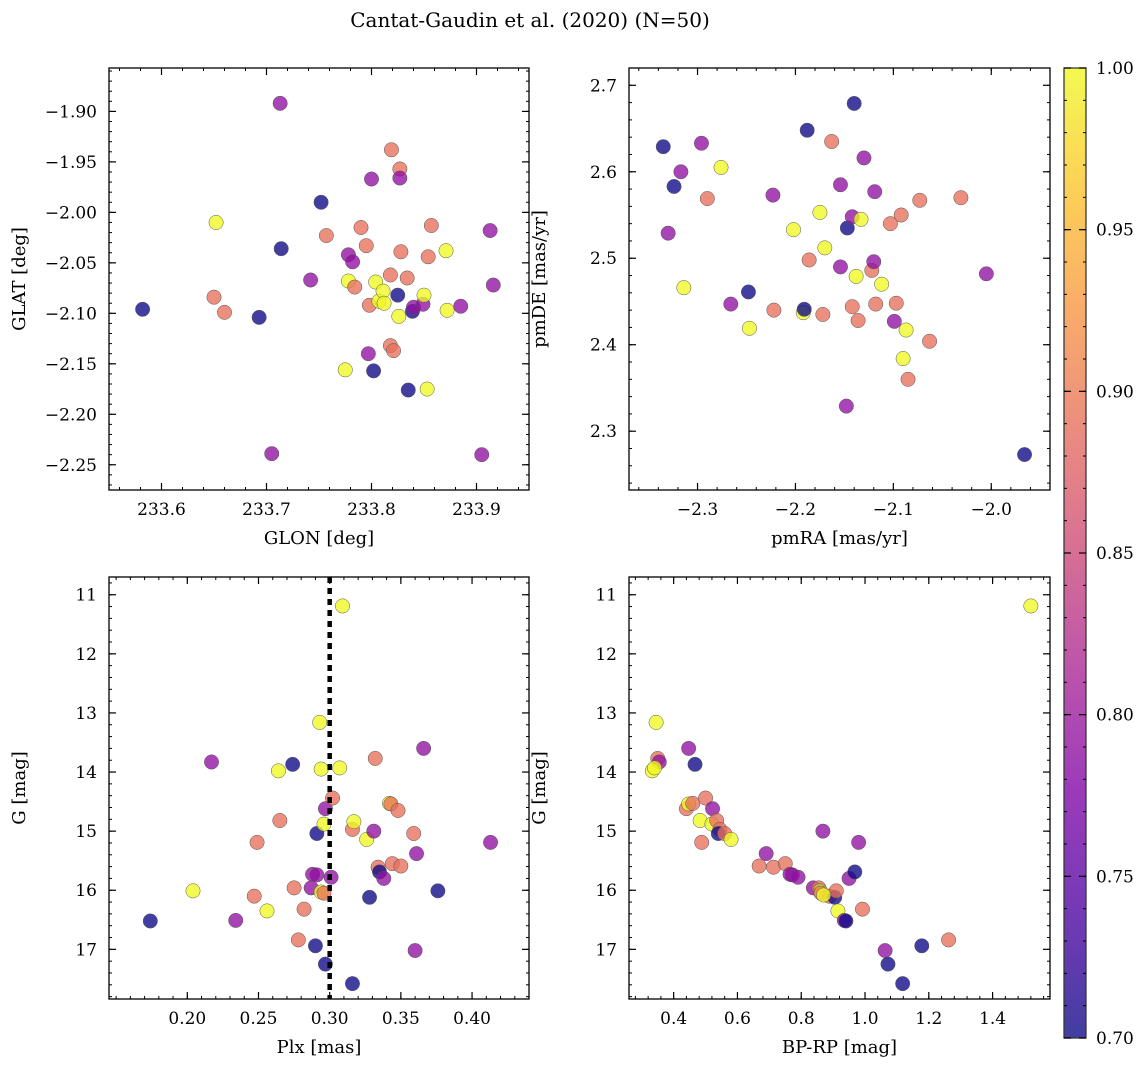 The image size is (1148, 1067). I want to click on y-tick-label: 11, so click(606, 596).